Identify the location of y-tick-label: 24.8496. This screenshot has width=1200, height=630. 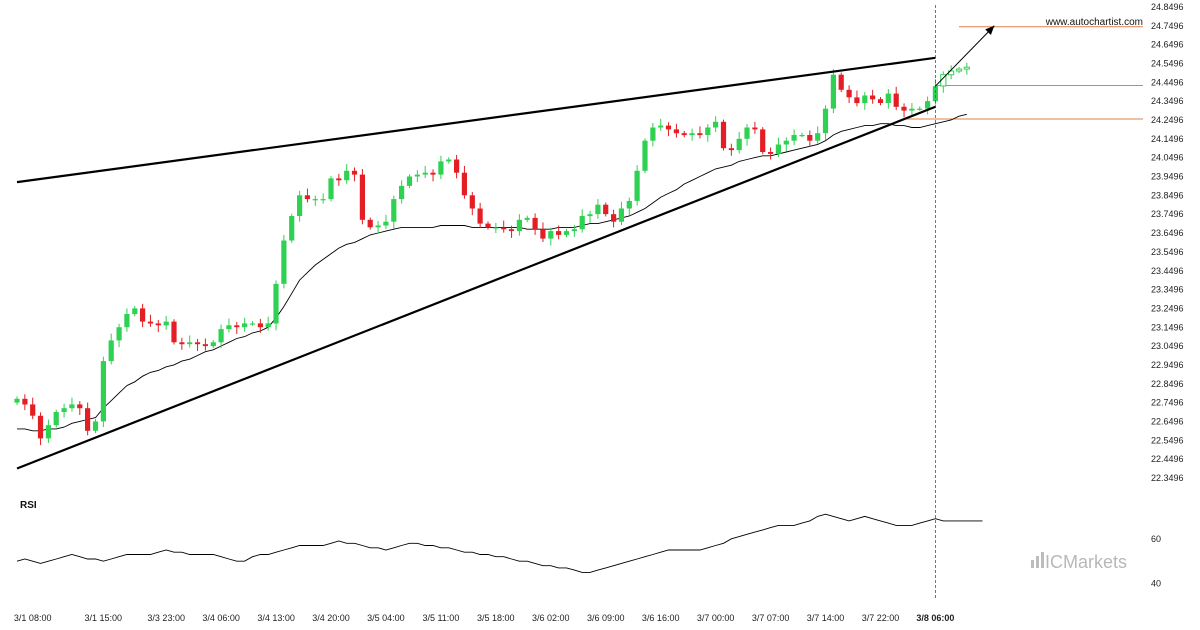
(1167, 7).